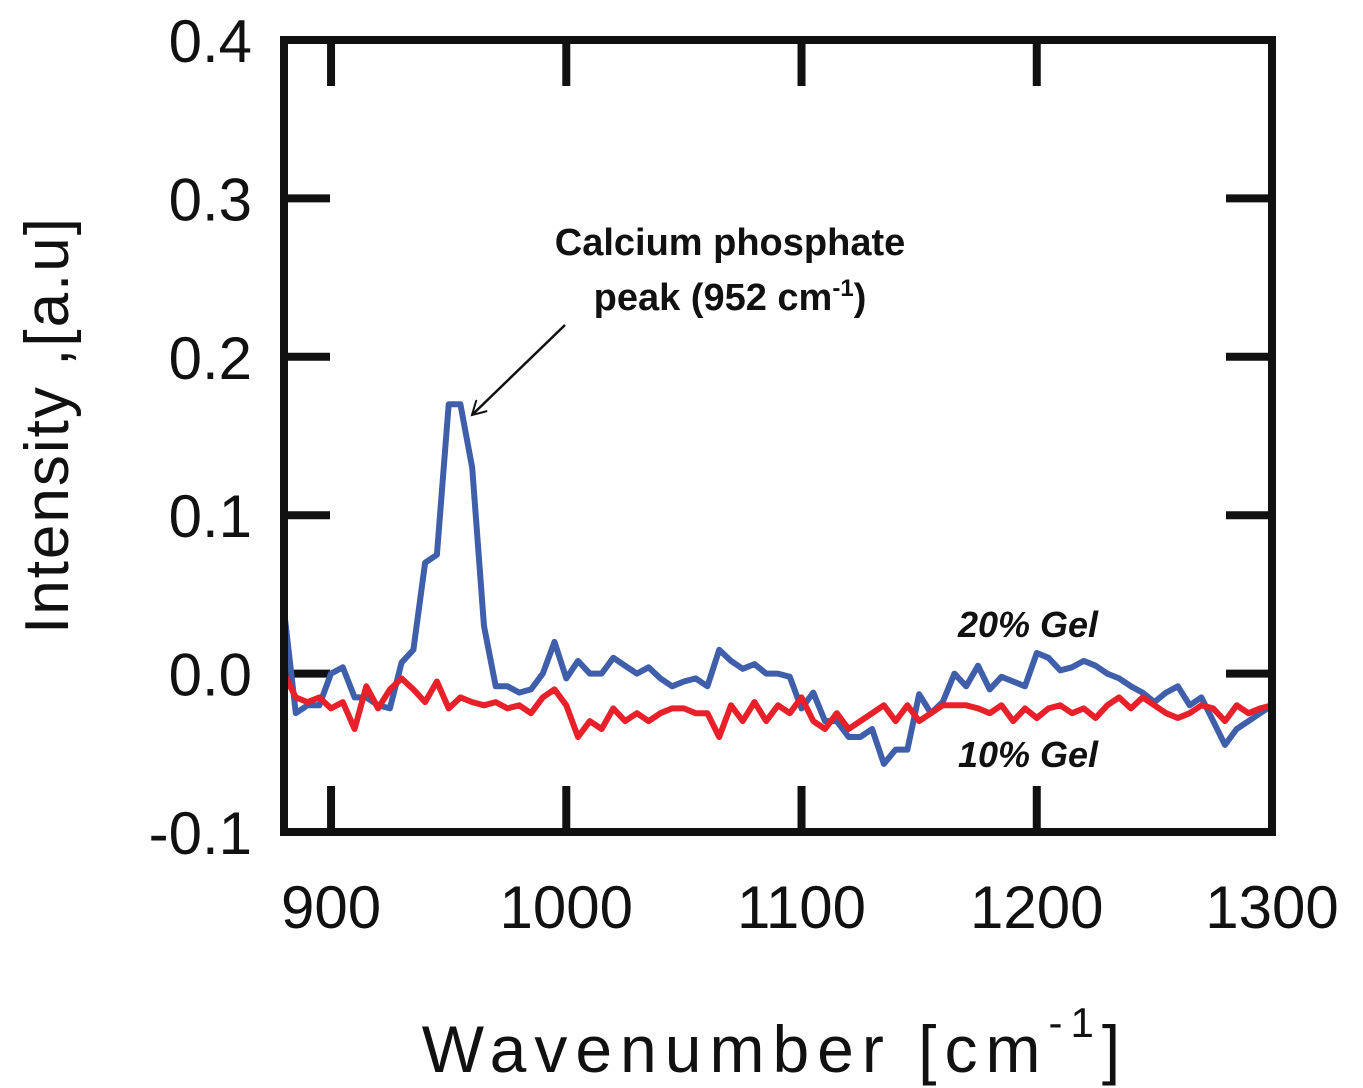 The image size is (1363, 1088). Describe the element at coordinates (331, 907) in the screenshot. I see `x-tick-label: 900` at that location.